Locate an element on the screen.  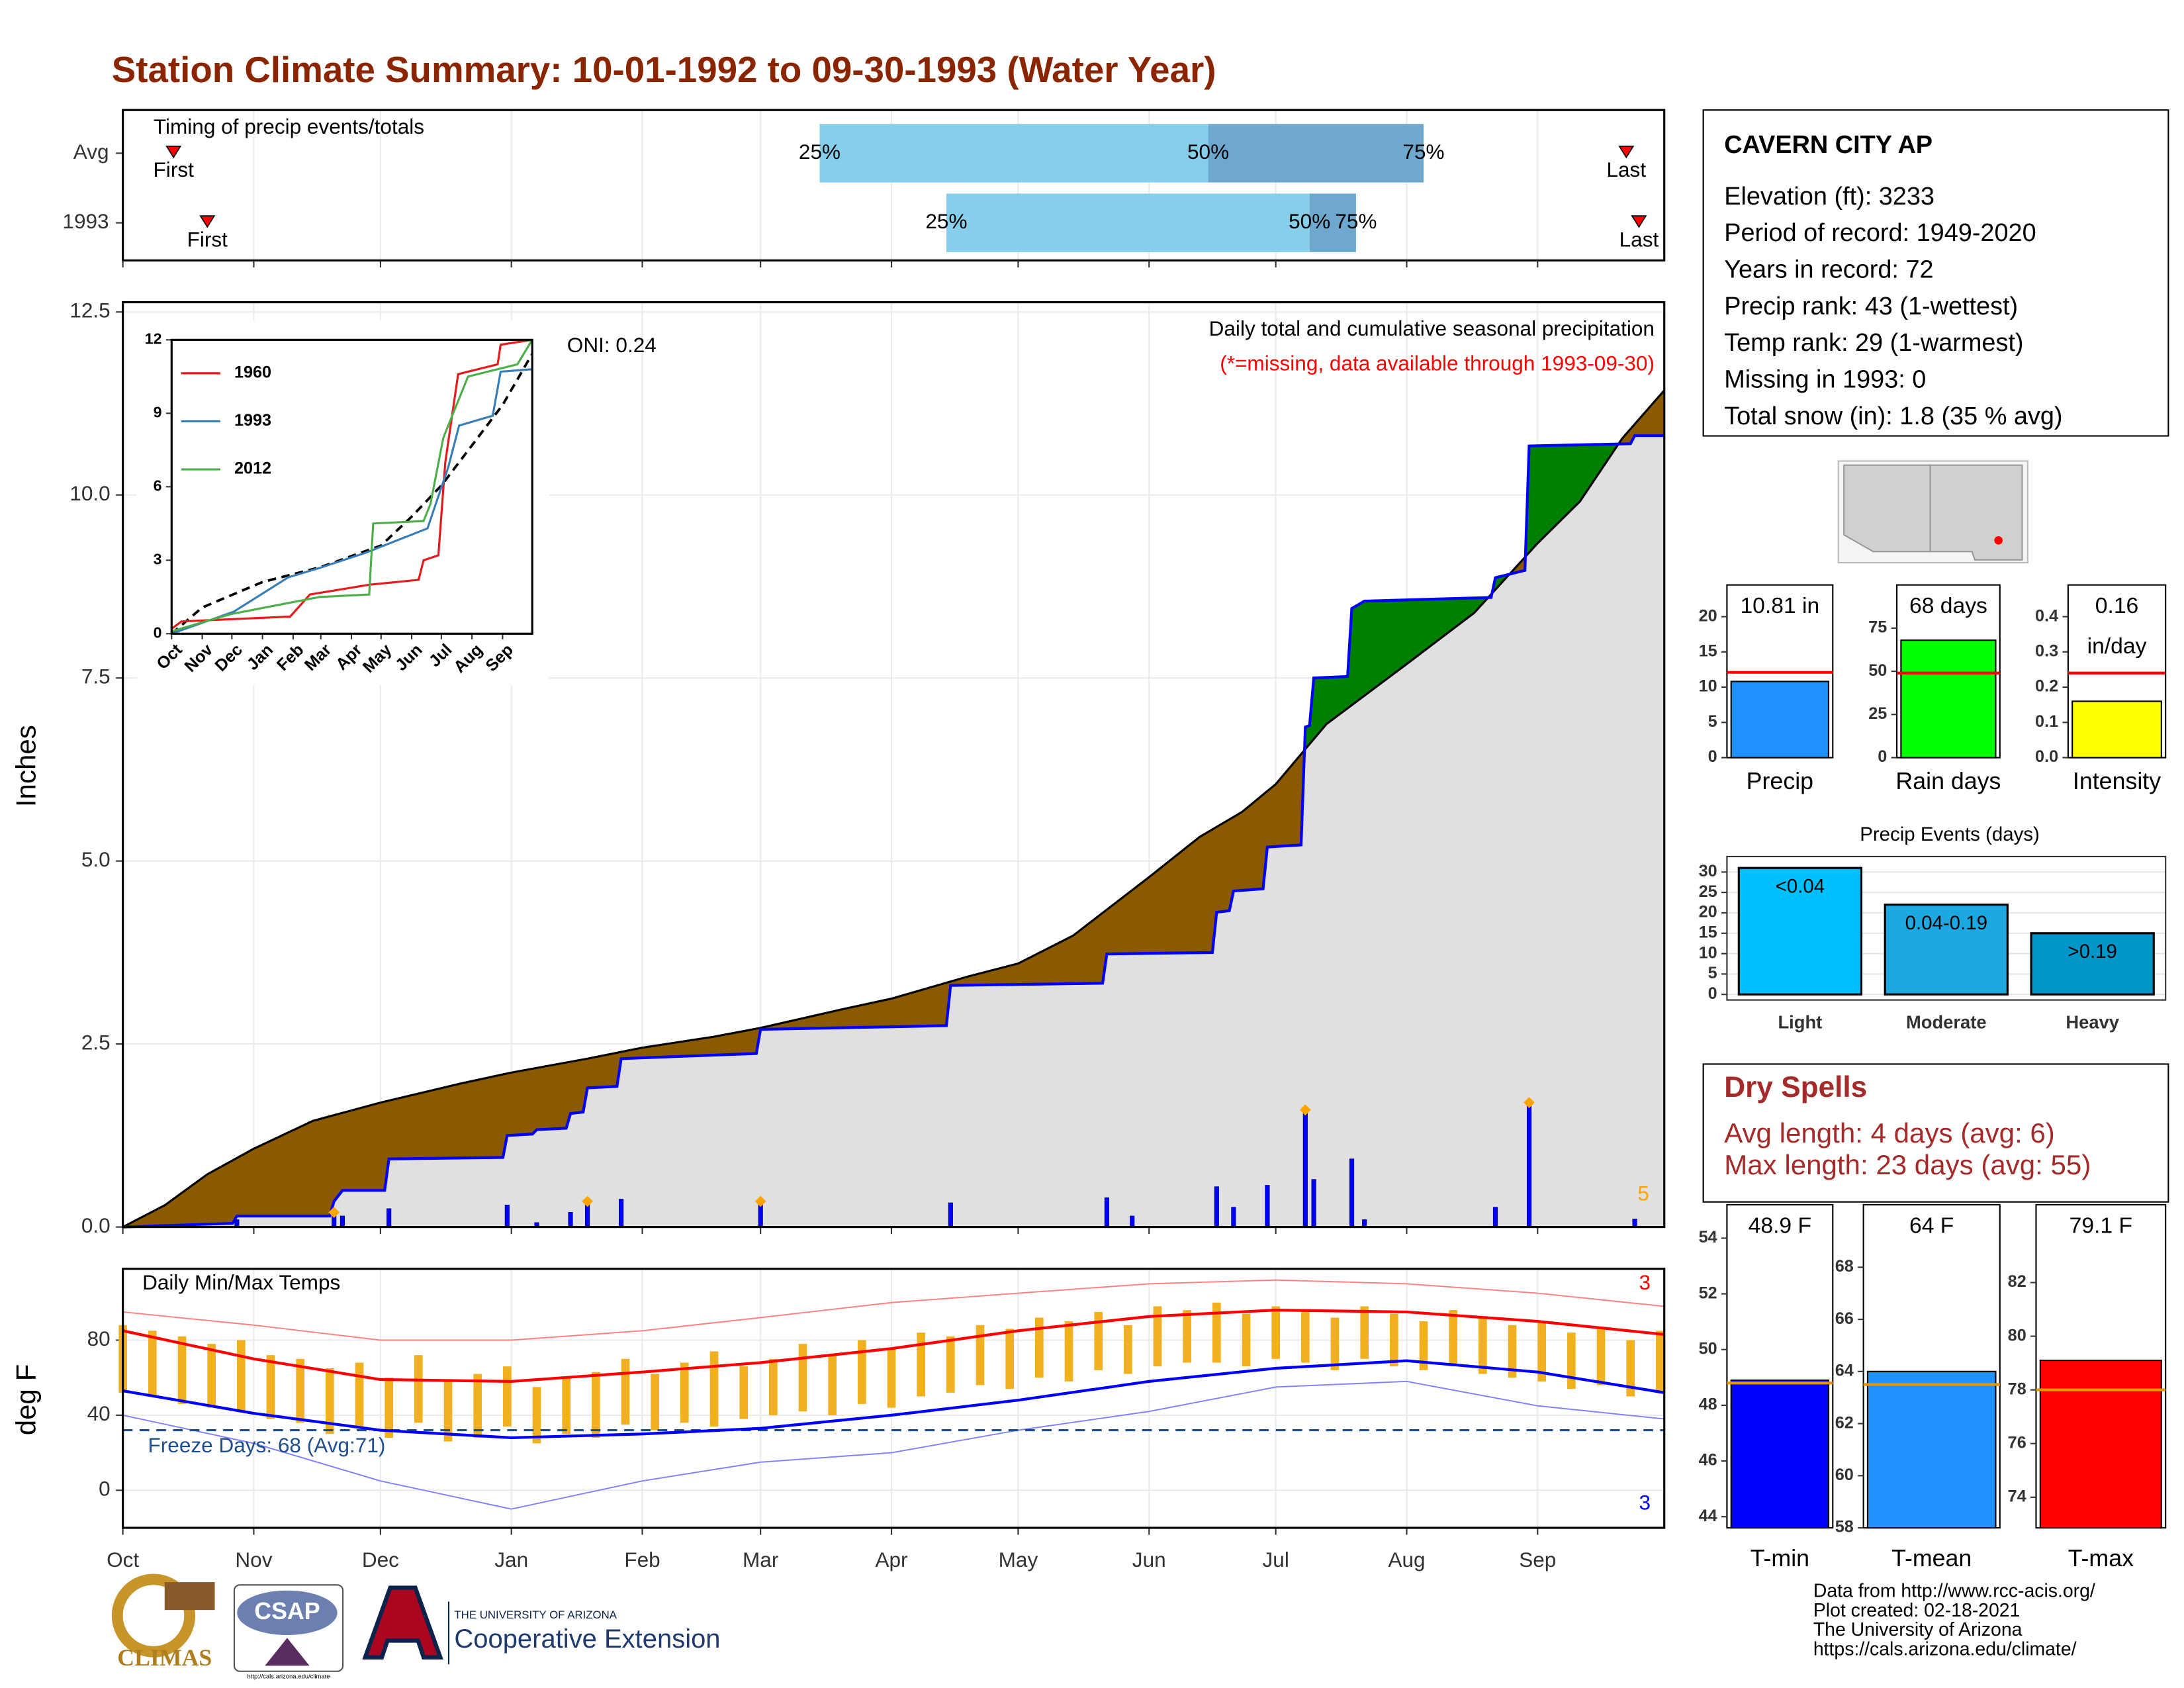
percentile-label: 50% is located at coordinates (1309, 221).